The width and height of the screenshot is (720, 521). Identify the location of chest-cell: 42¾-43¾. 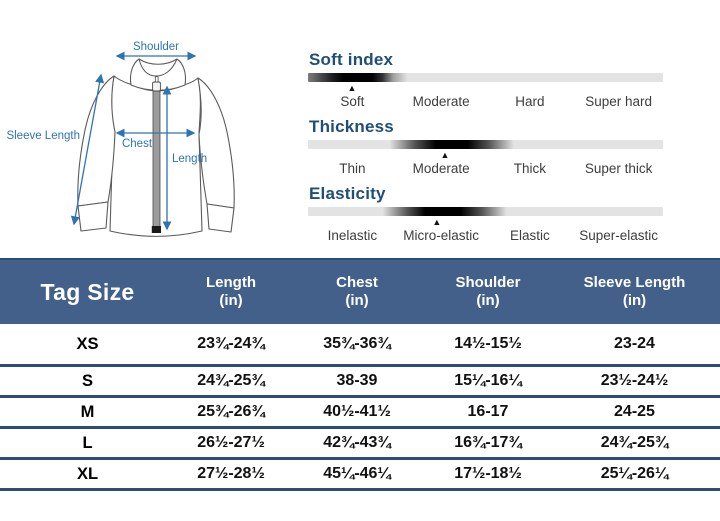
(357, 442).